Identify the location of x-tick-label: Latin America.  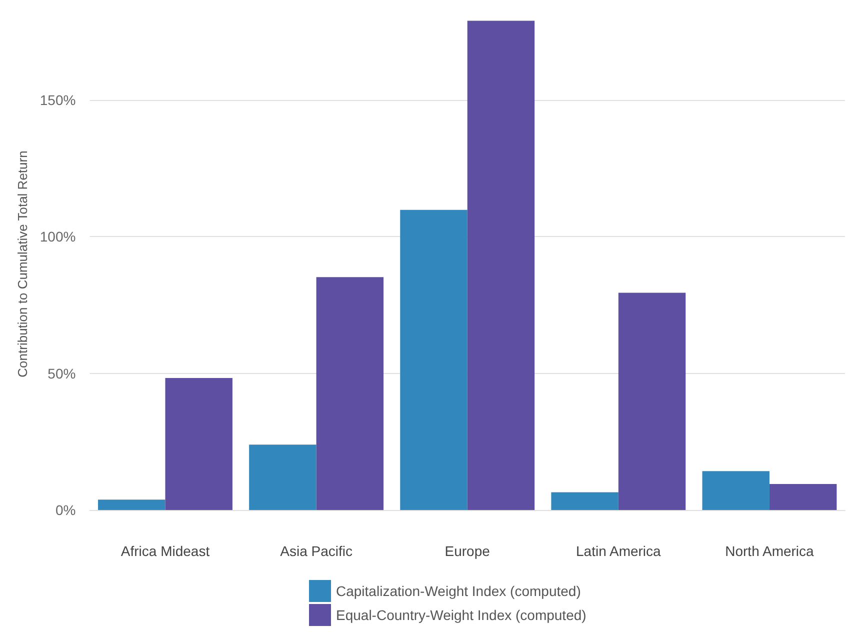
(619, 551).